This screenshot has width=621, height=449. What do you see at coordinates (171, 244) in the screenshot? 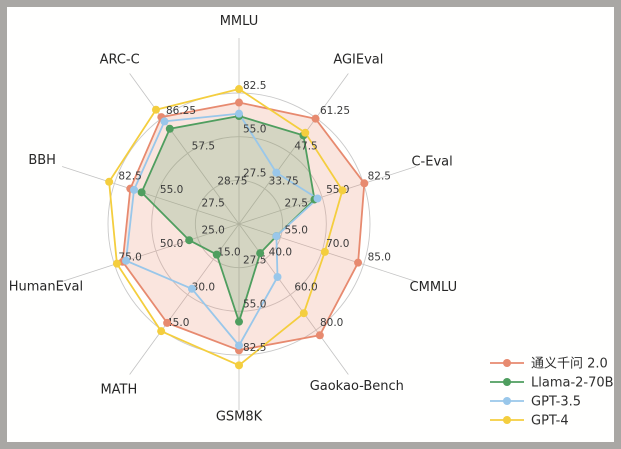
I see `tick-label: 50.0` at bounding box center [171, 244].